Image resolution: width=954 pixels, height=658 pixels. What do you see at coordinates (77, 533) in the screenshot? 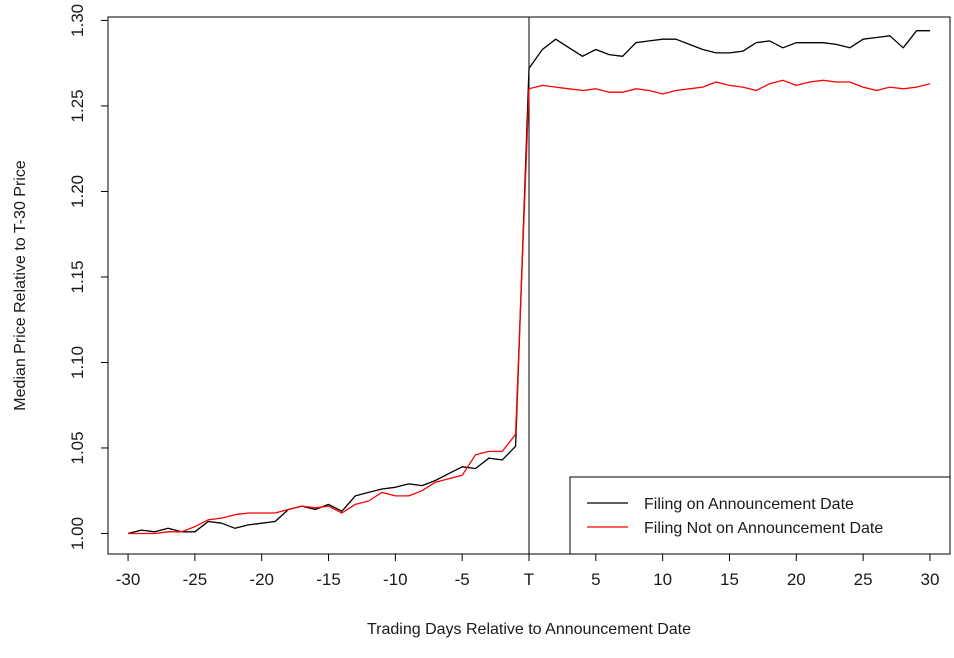
I see `y-tick-label: 1.00` at bounding box center [77, 533].